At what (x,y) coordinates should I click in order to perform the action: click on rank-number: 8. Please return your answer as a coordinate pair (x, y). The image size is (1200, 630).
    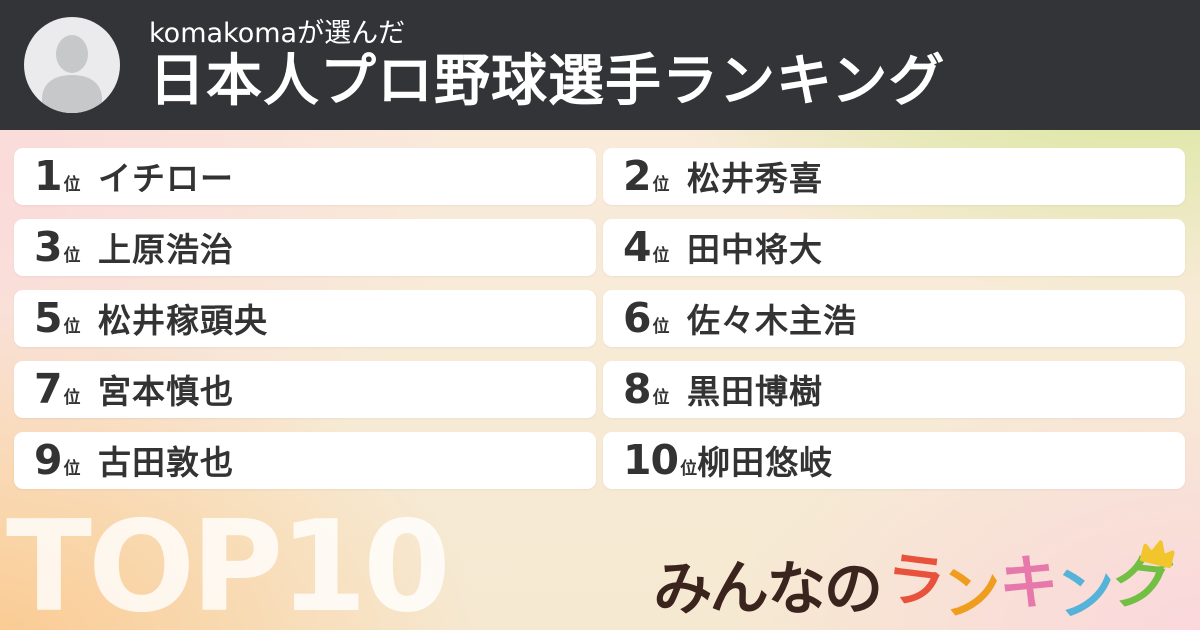
    Looking at the image, I should click on (637, 389).